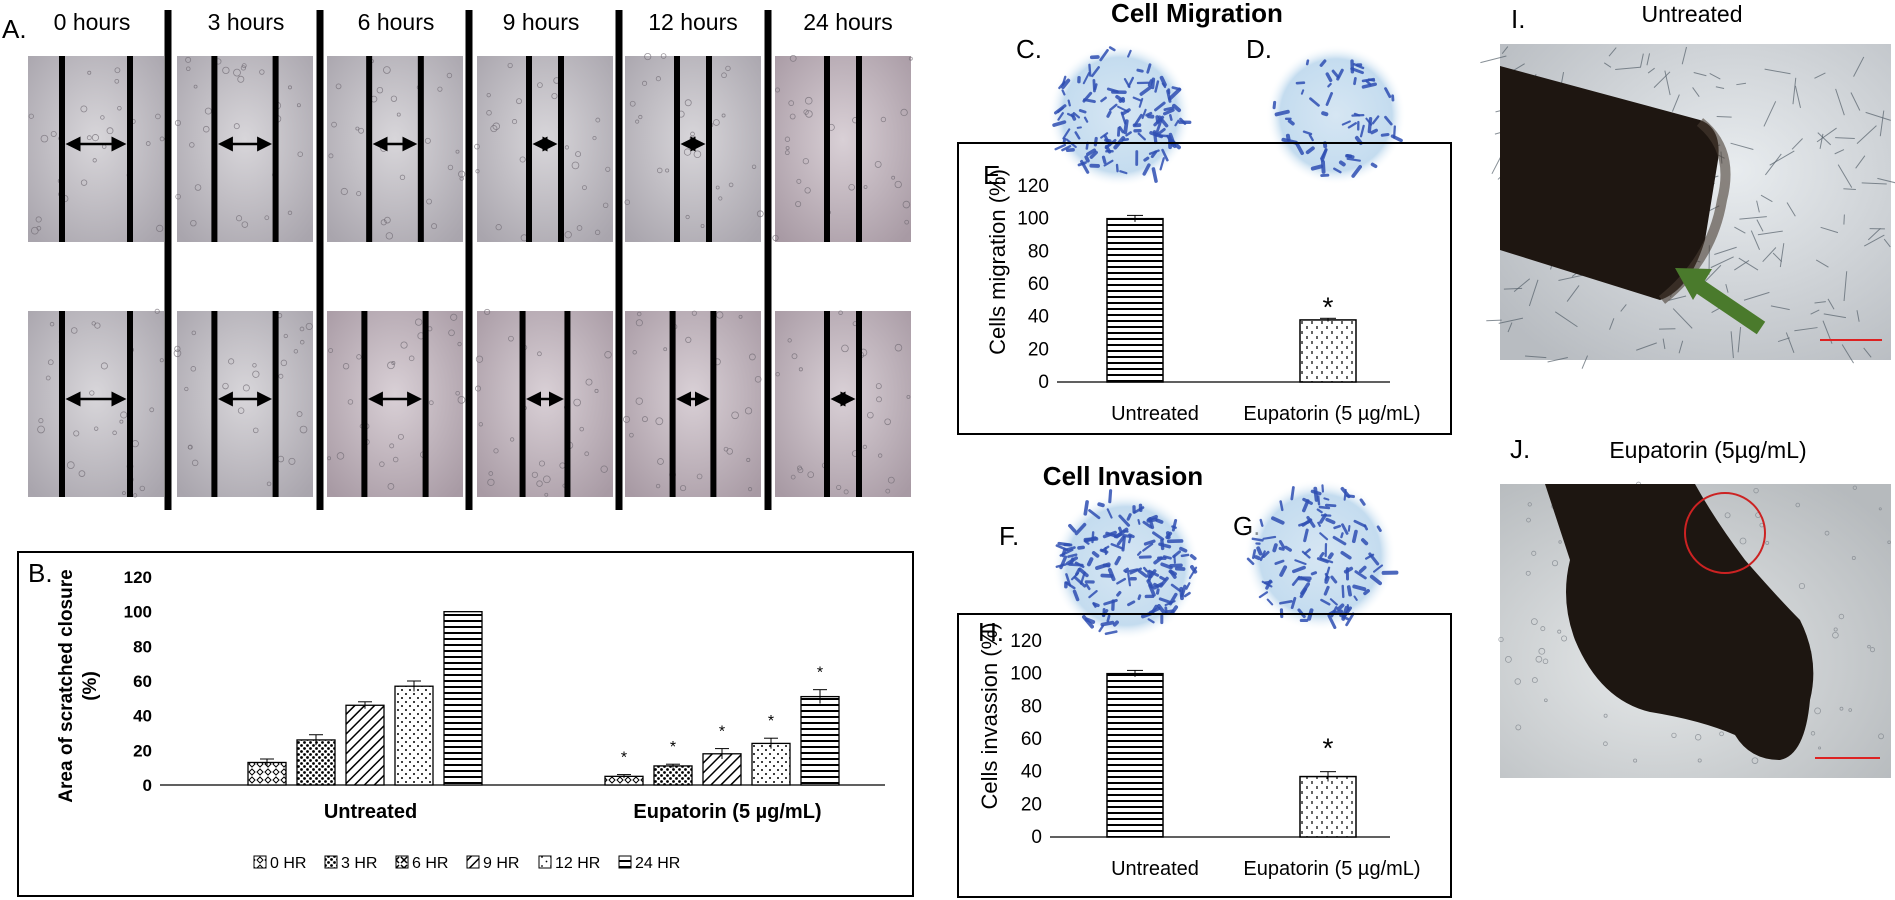 The image size is (1895, 900). What do you see at coordinates (1036, 837) in the screenshot?
I see `y-tick-label: 0` at bounding box center [1036, 837].